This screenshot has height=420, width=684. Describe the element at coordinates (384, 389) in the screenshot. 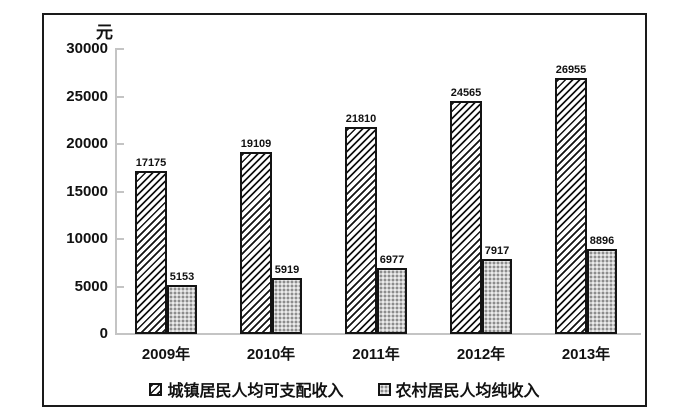

I see `legend-swatch-dot-grid-icon` at that location.